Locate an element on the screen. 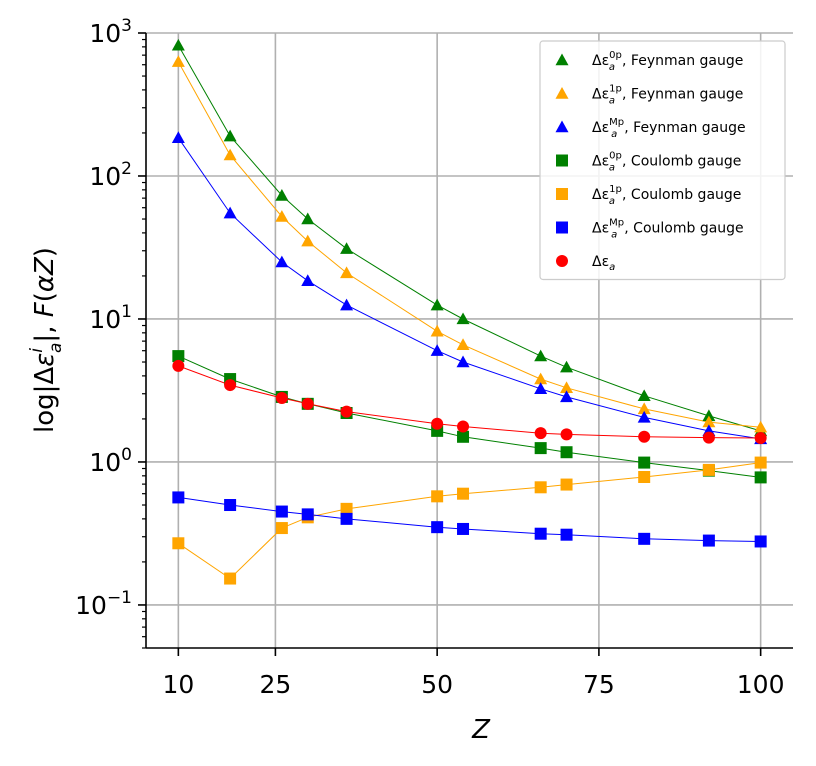  legend-label: Δε1p a, Feynman gauge is located at coordinates (667, 95).